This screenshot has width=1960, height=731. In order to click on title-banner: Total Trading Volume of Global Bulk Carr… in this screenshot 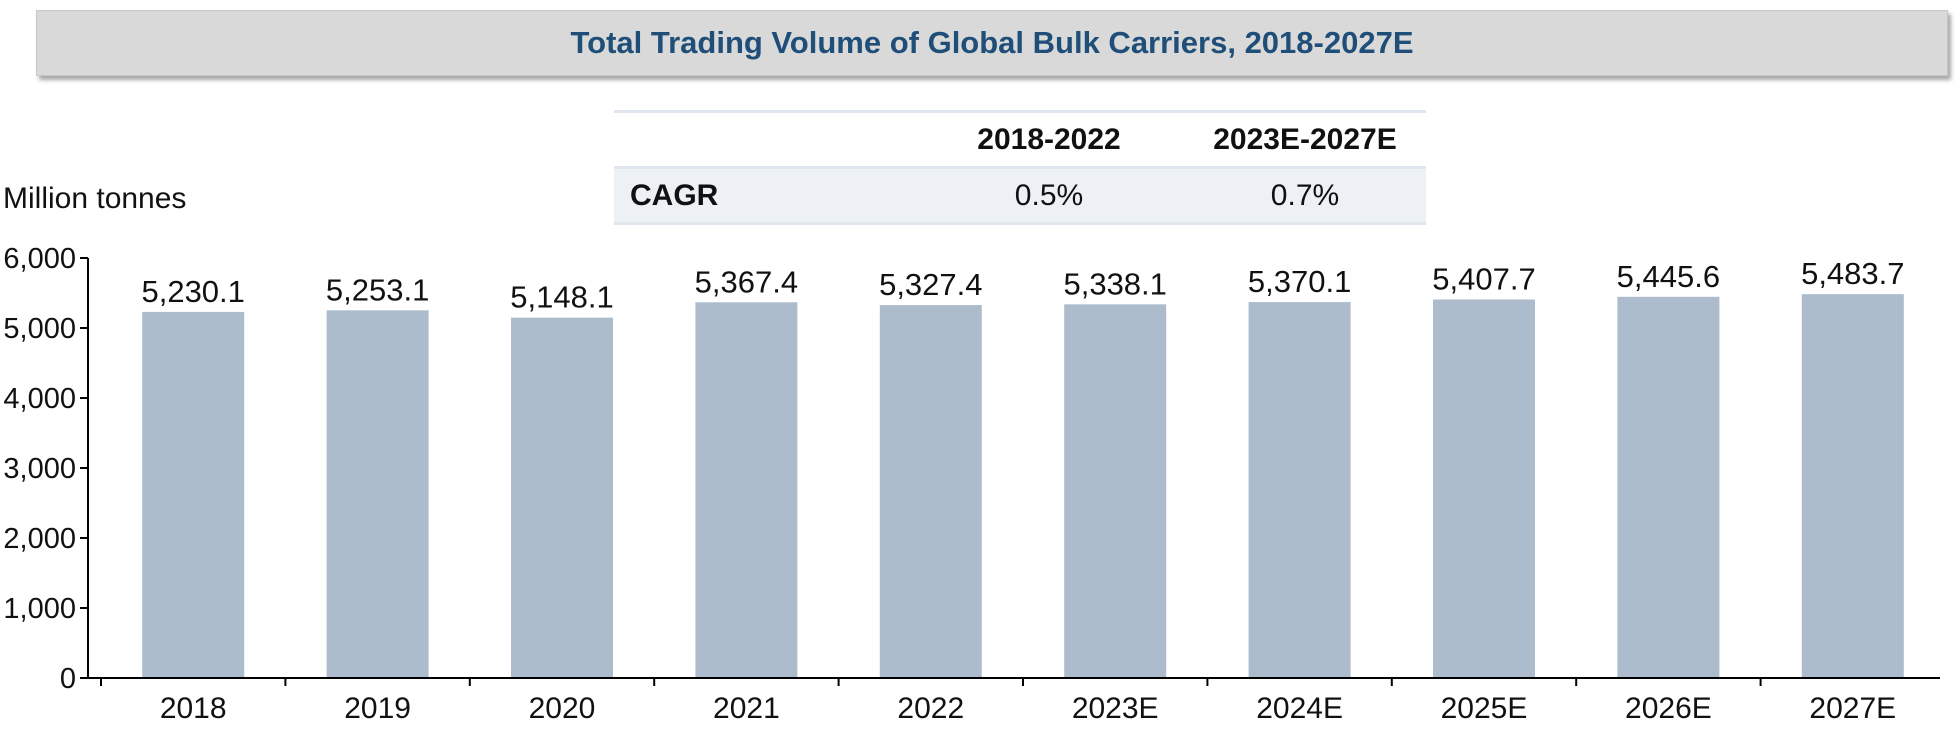, I will do `click(992, 43)`.